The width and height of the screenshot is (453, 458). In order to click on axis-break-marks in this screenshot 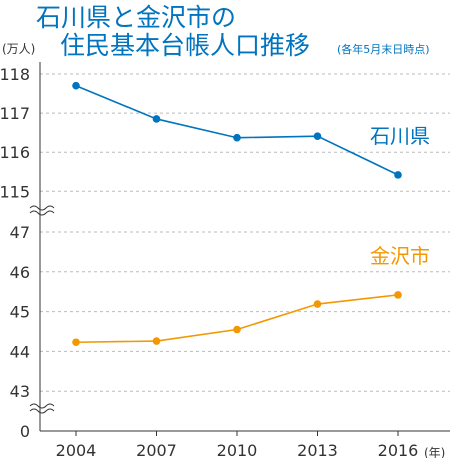, I will do `click(42, 309)`.